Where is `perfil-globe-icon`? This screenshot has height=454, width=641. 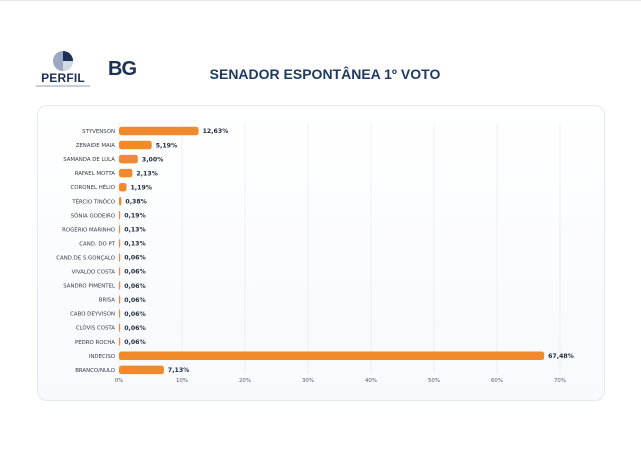
perfil-globe-icon is located at coordinates (63, 61).